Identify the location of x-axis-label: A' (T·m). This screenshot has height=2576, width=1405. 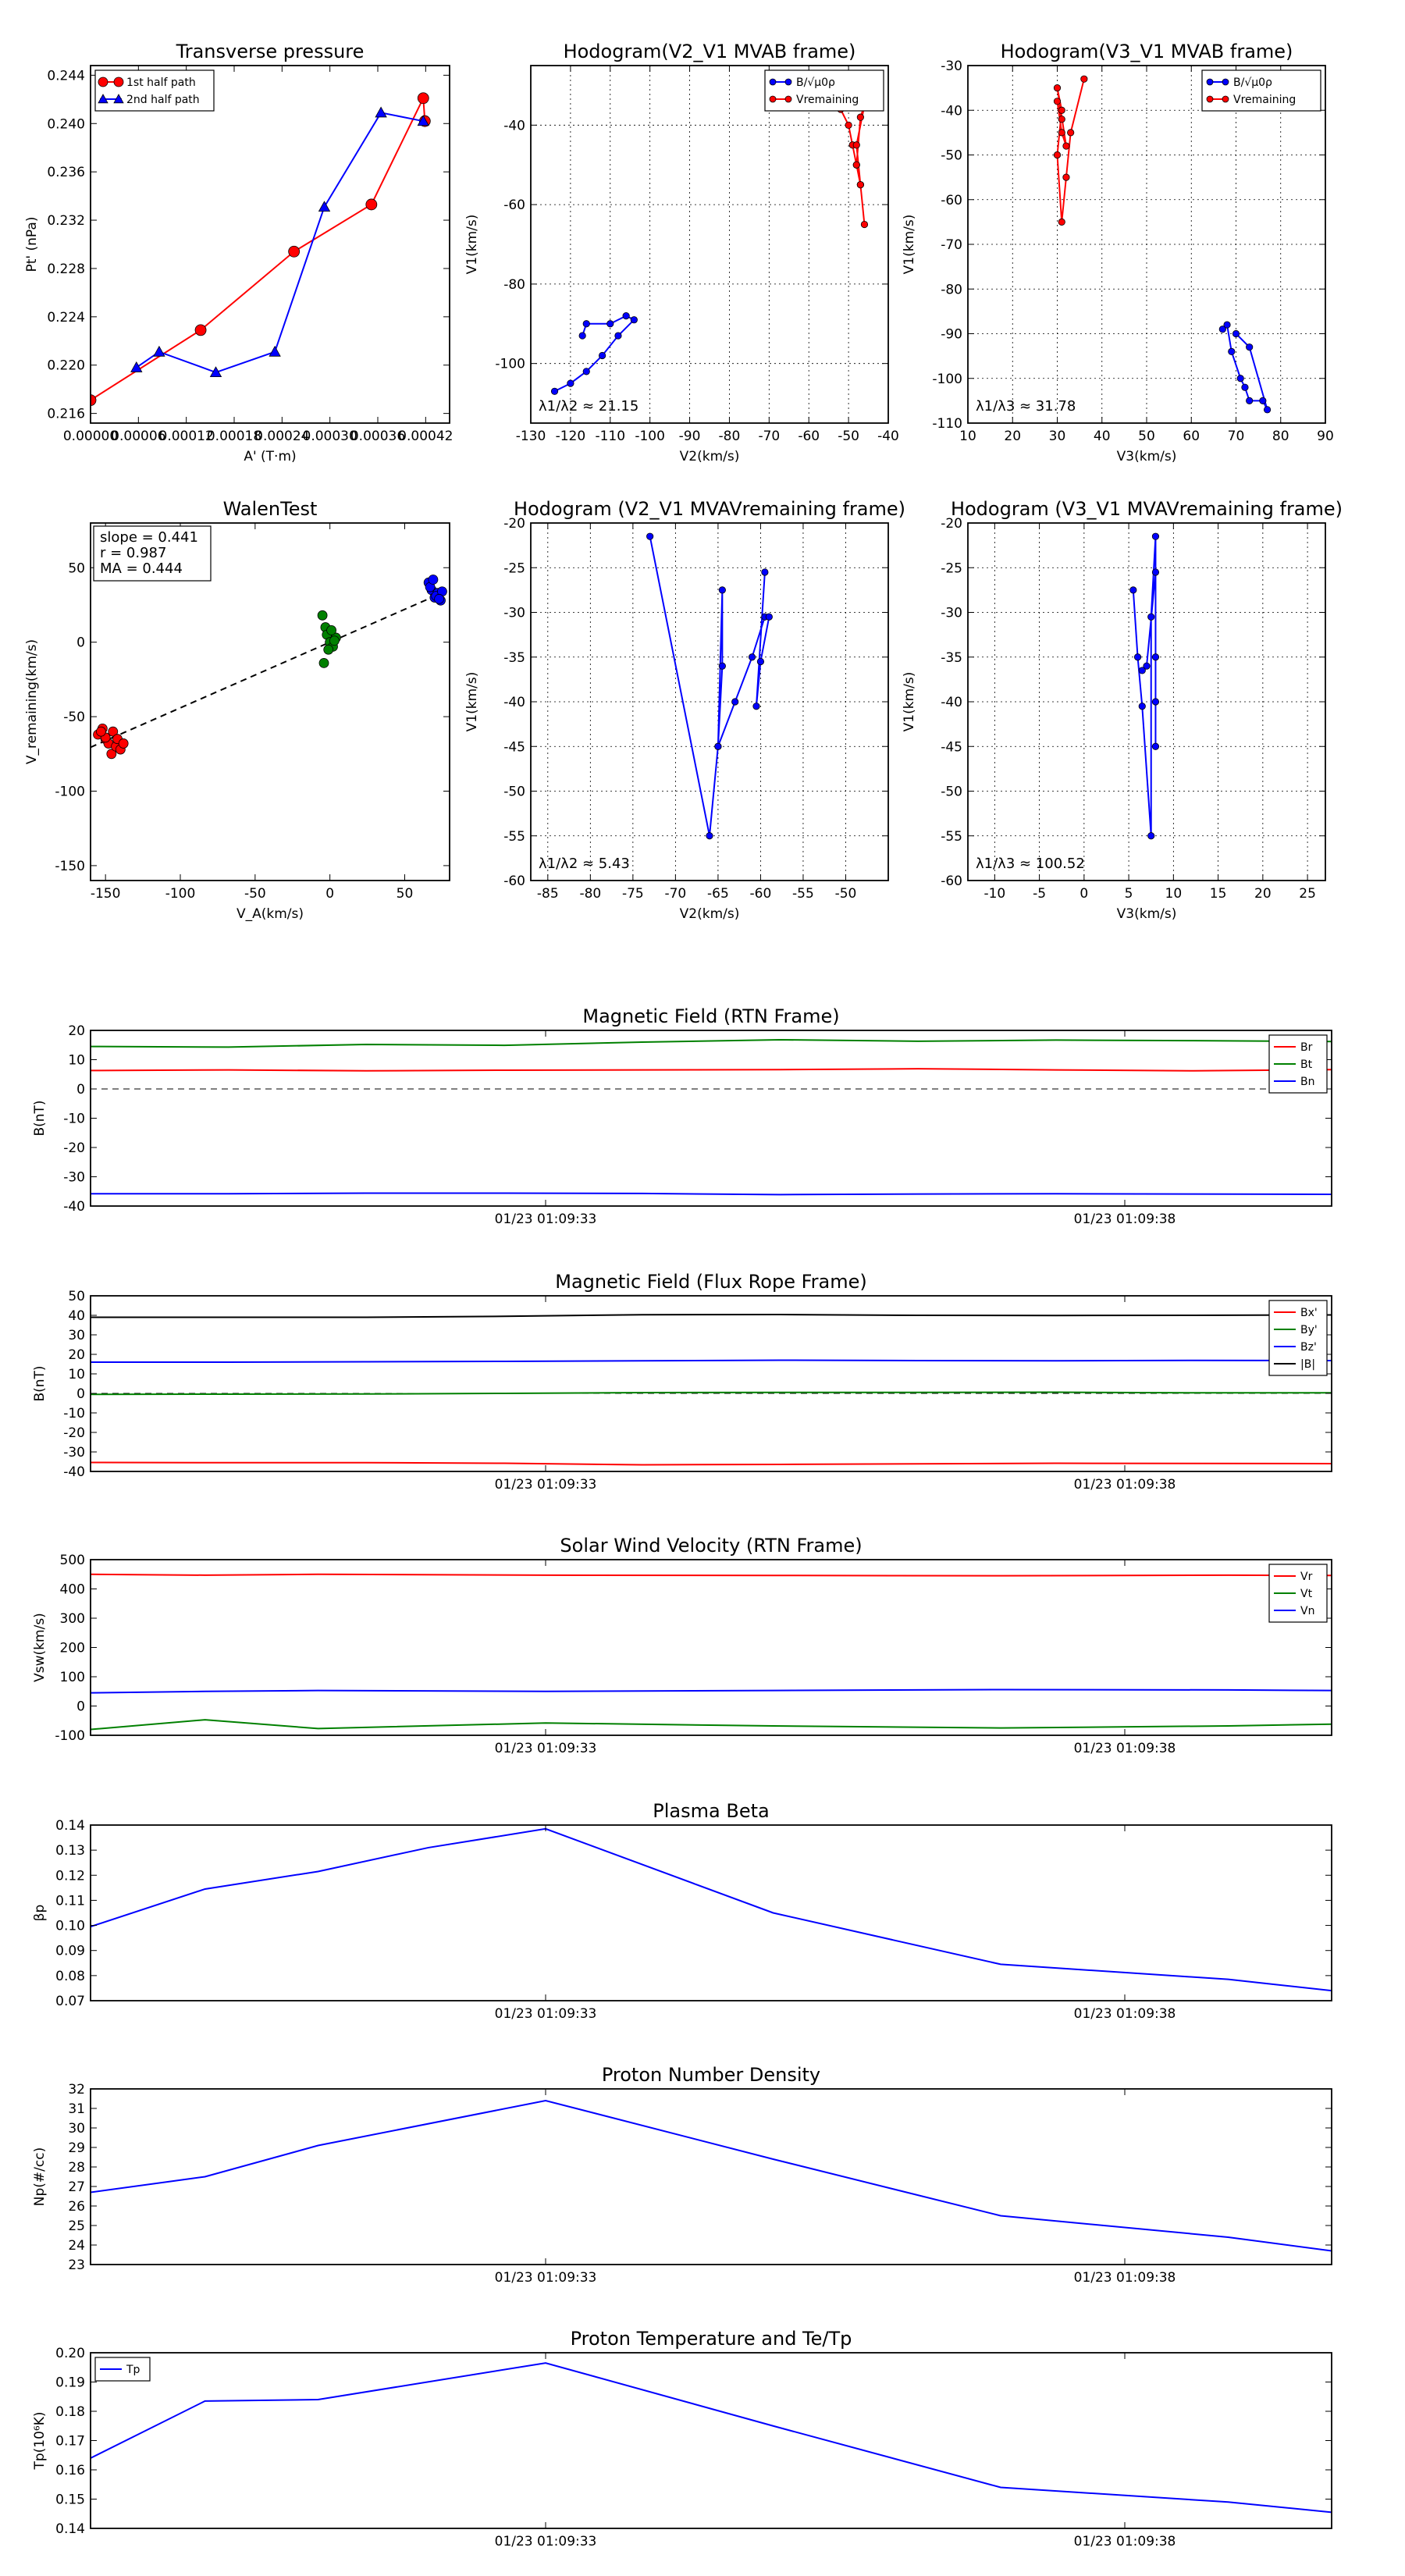
(270, 456).